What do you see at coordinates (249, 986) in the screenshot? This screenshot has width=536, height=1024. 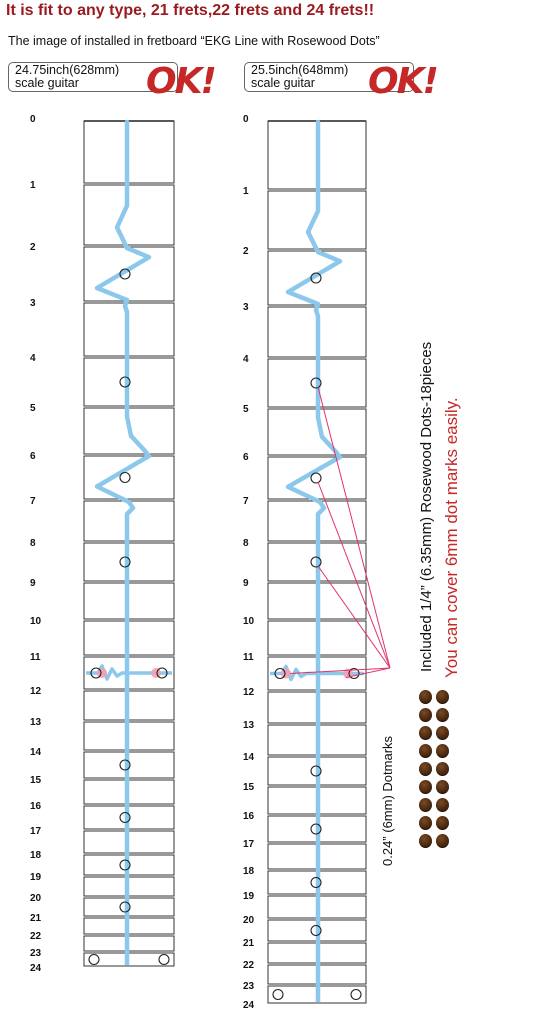 I see `right-fret-number: 23` at bounding box center [249, 986].